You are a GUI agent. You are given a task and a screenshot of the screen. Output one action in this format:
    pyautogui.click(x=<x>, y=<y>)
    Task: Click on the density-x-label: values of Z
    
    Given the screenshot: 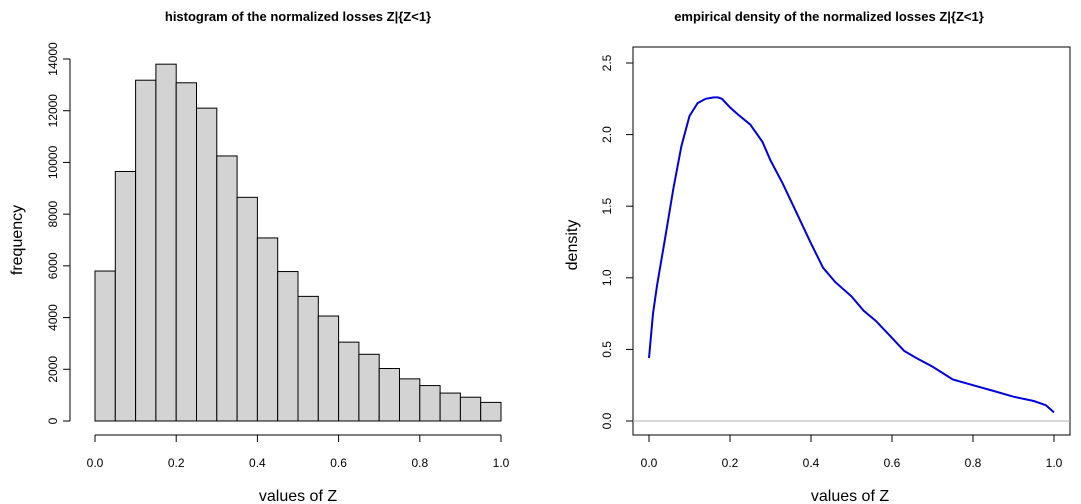 What is the action you would take?
    pyautogui.click(x=850, y=496)
    